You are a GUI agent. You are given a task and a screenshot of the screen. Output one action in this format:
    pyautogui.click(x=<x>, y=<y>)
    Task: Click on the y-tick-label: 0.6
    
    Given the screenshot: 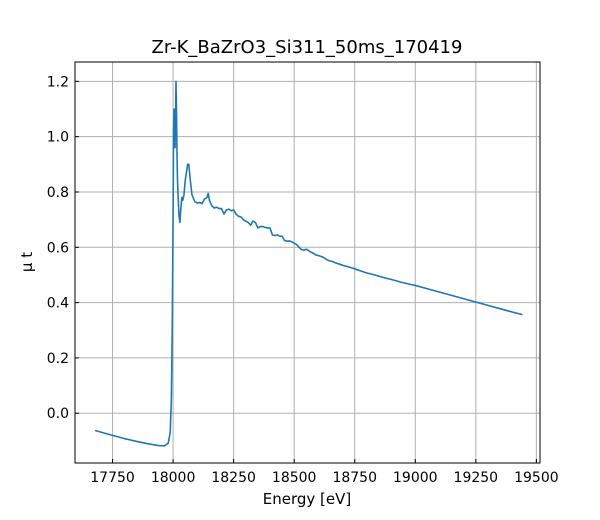 What is the action you would take?
    pyautogui.click(x=58, y=248)
    